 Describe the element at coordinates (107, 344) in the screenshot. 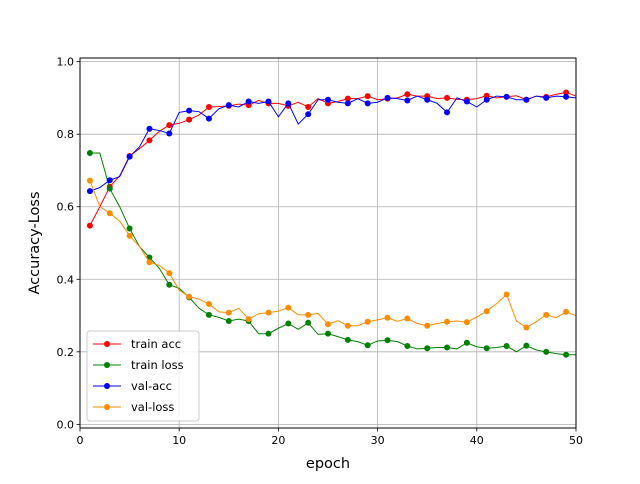

I see `legend-swatch-marker-train-acc` at that location.